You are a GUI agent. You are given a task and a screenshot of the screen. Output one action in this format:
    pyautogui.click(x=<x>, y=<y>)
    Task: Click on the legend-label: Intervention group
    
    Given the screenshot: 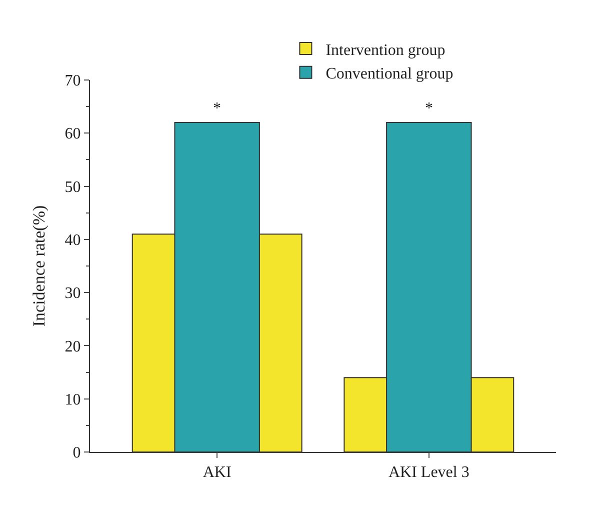 What is the action you would take?
    pyautogui.click(x=386, y=50)
    